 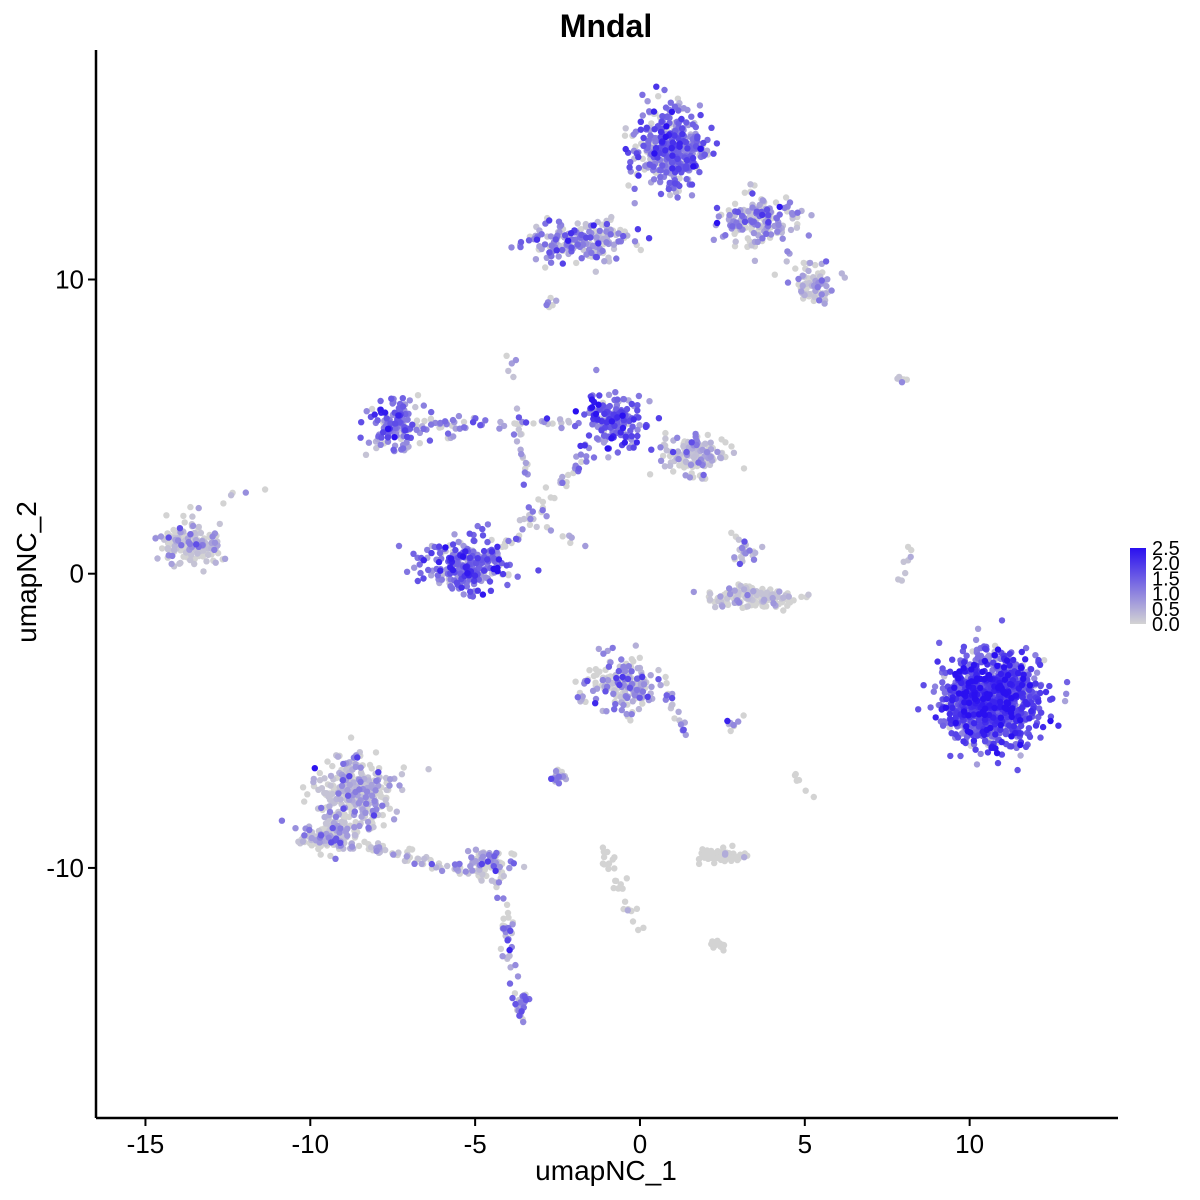 What do you see at coordinates (1138, 586) in the screenshot?
I see `colorbar` at bounding box center [1138, 586].